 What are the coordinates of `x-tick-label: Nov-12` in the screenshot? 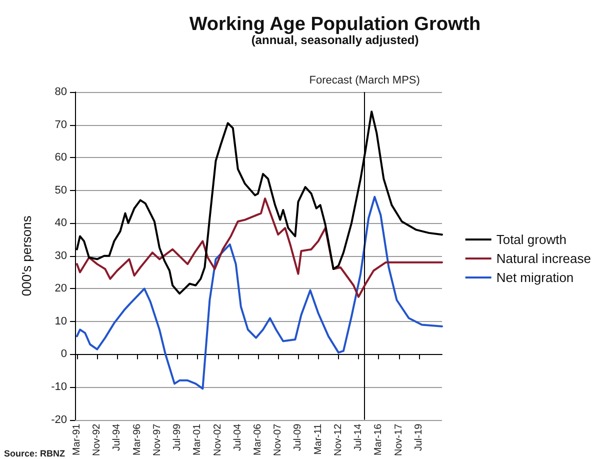 It's located at (338, 439).